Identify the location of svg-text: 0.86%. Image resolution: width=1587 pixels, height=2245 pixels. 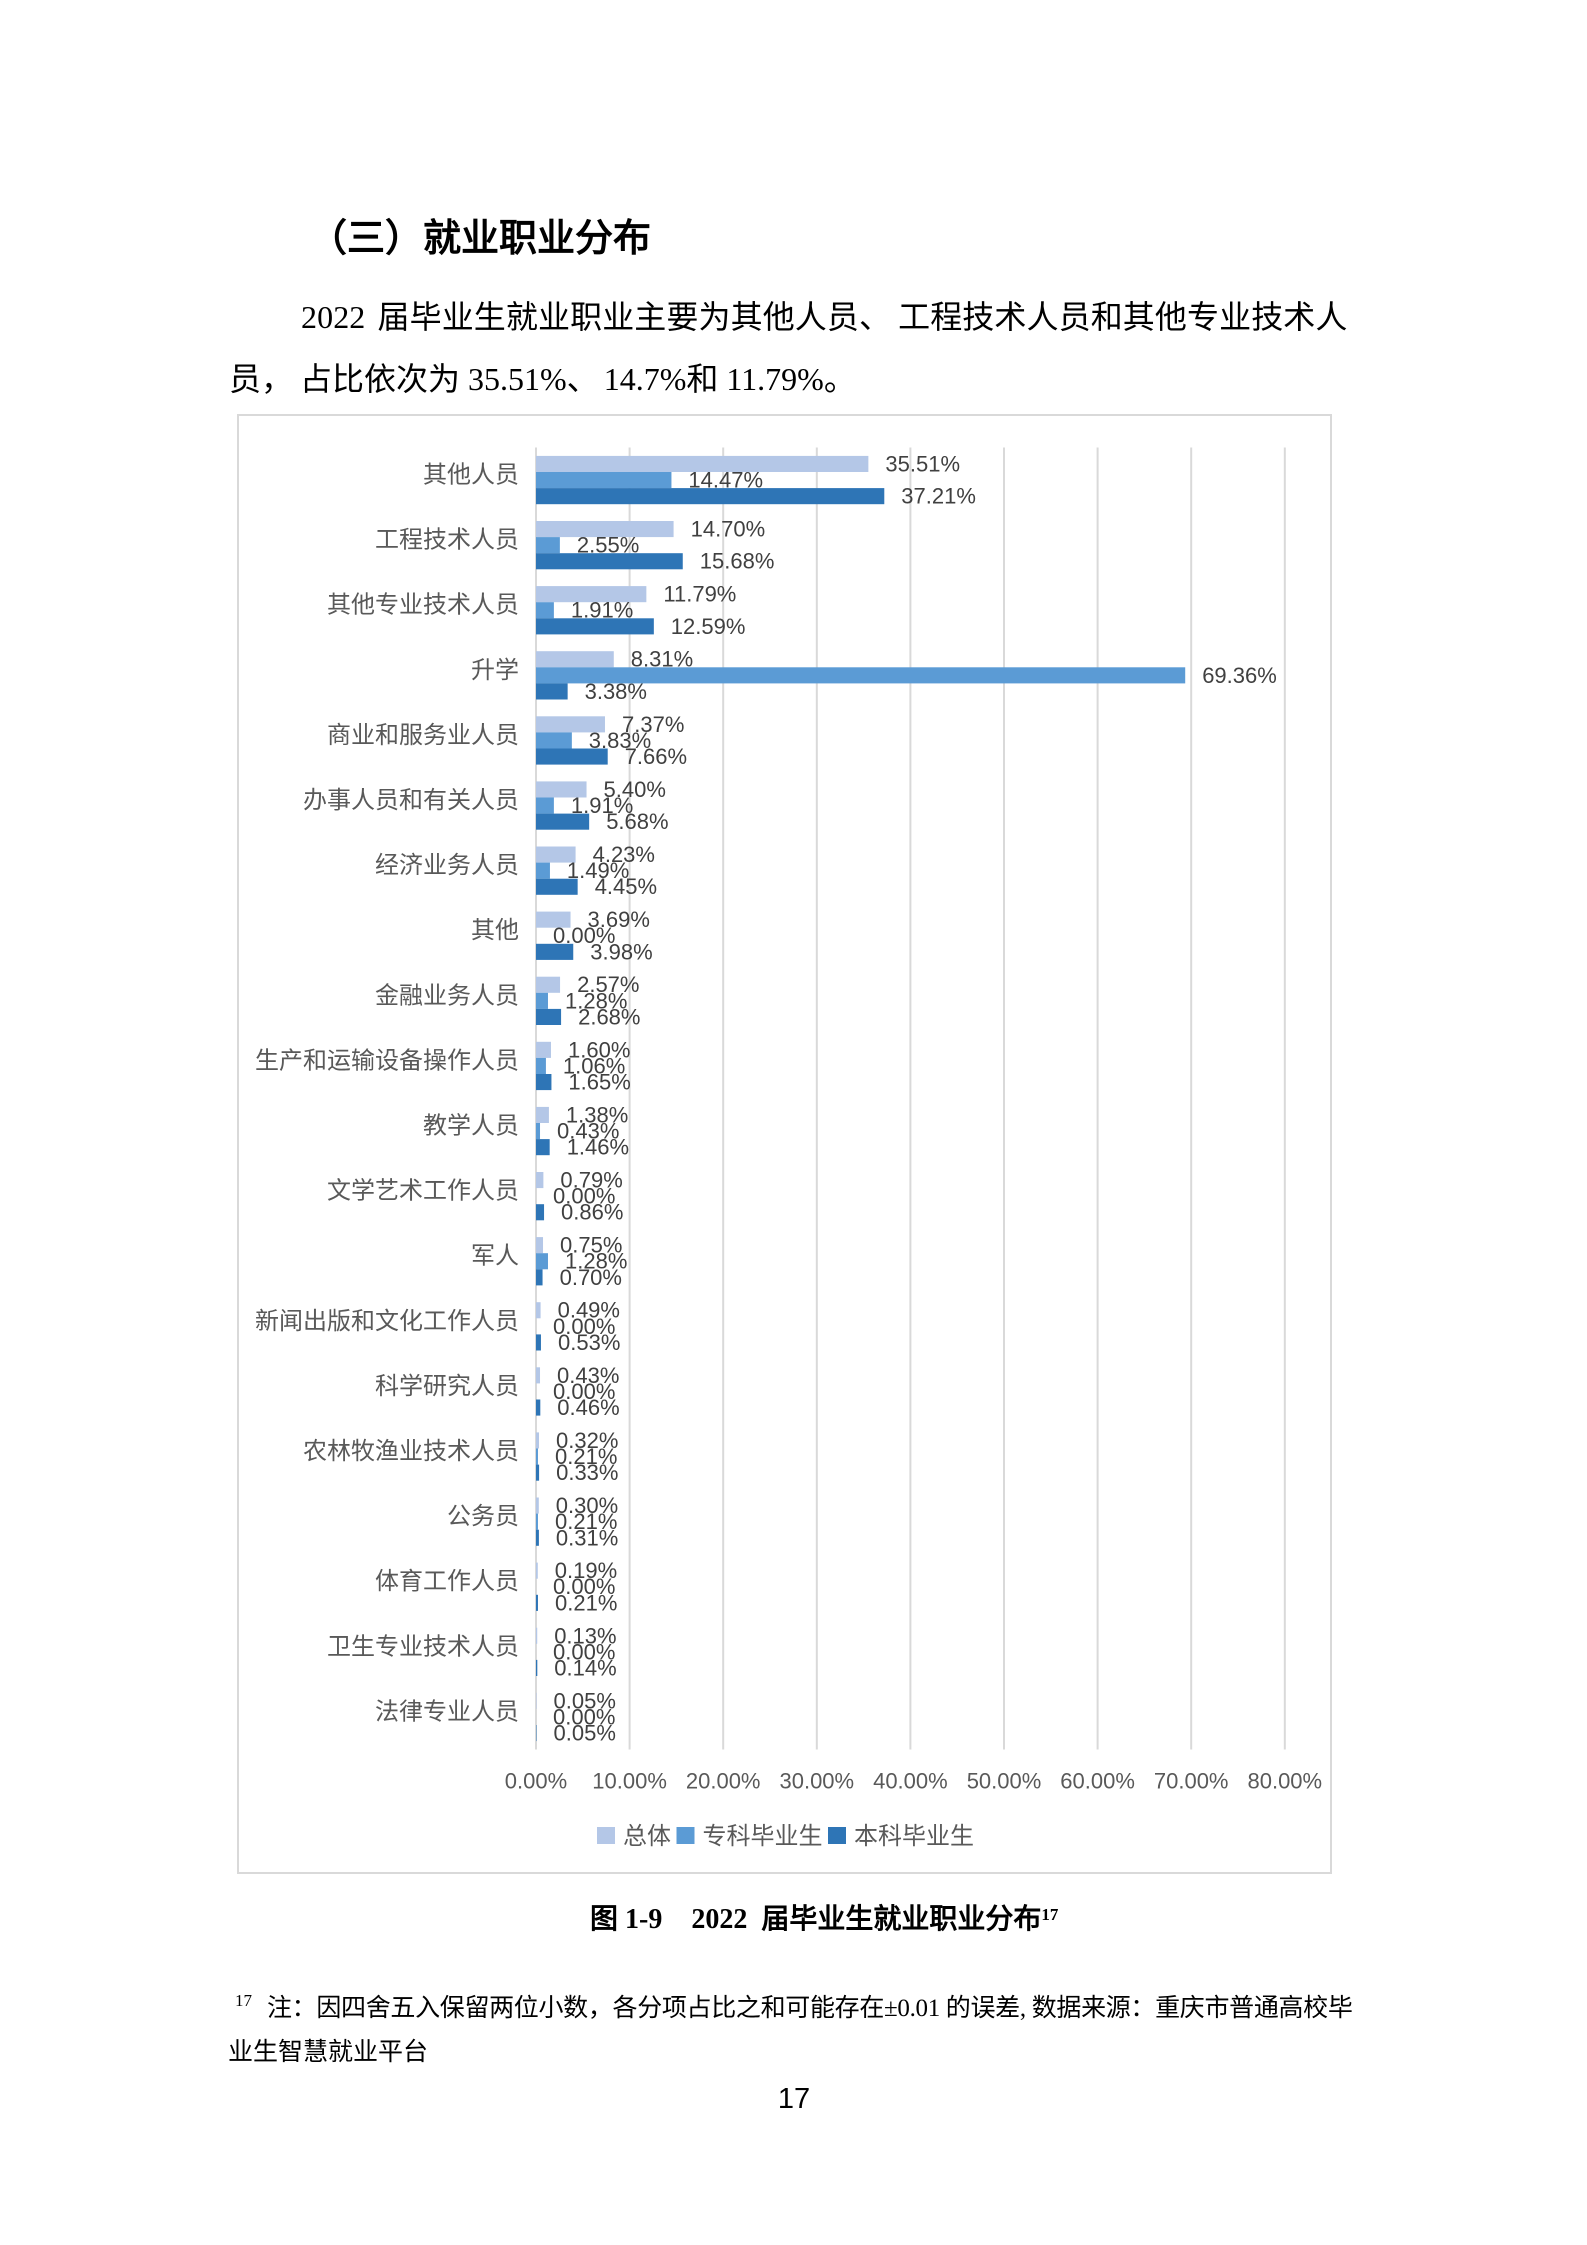
(592, 1212).